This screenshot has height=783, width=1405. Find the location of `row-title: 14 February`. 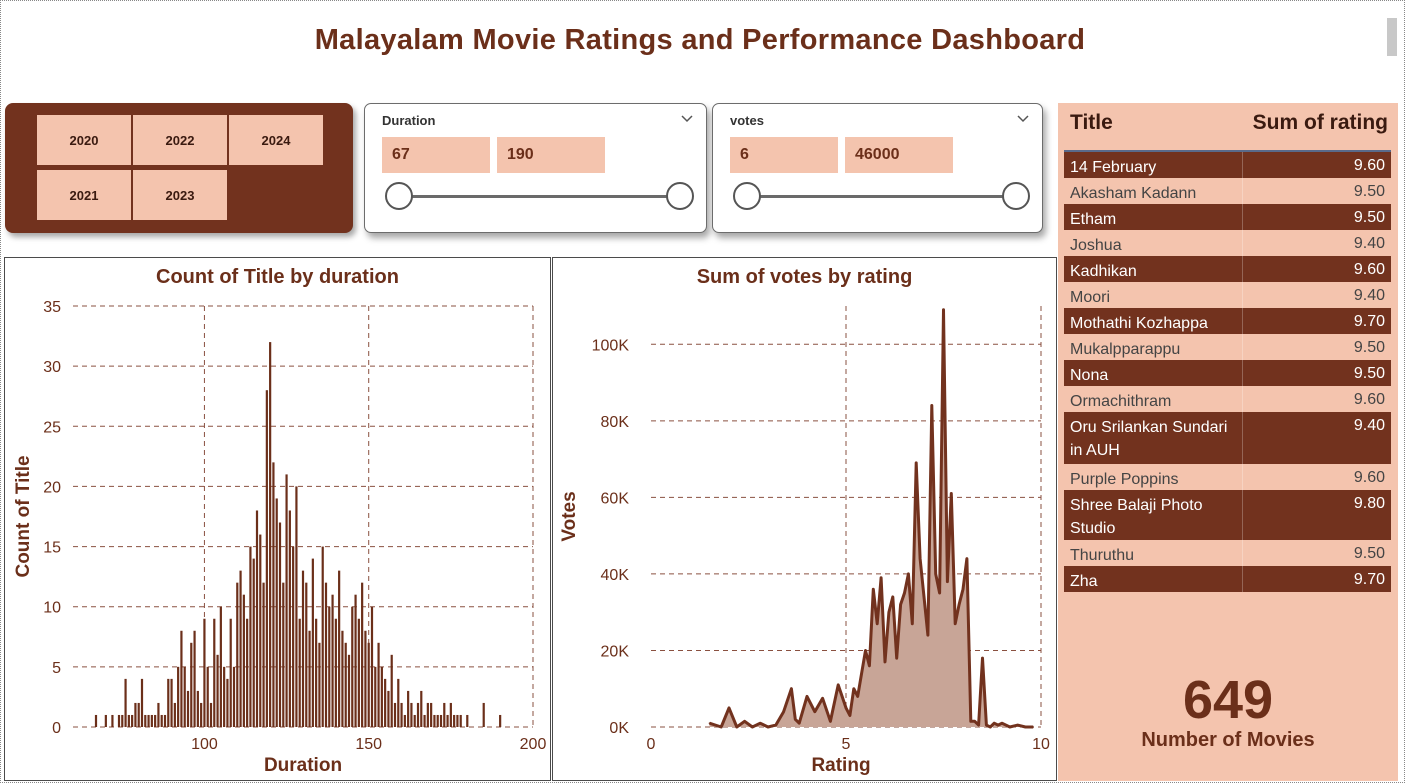

row-title: 14 February is located at coordinates (1113, 167).